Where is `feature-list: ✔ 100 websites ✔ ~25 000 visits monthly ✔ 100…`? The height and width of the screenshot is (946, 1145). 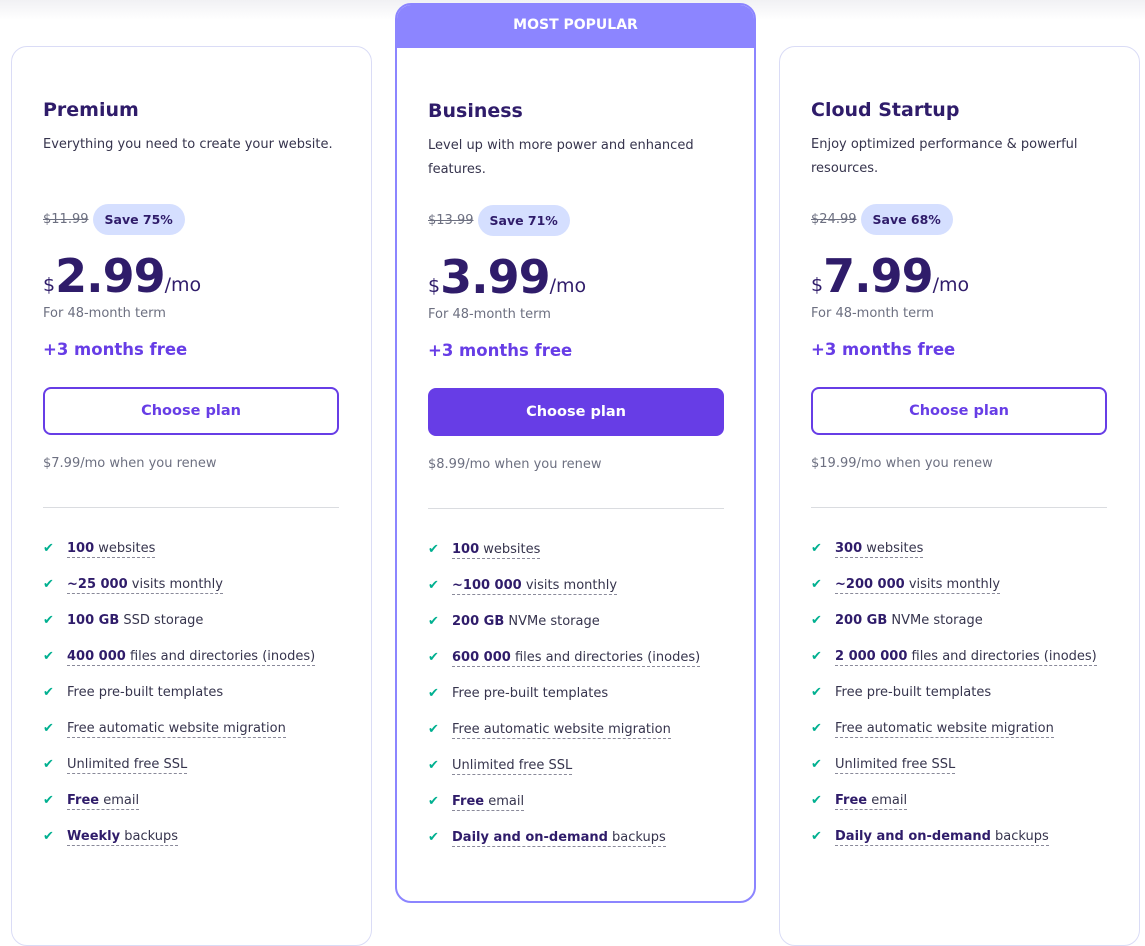 feature-list: ✔ 100 websites ✔ ~25 000 visits monthly ✔ 100… is located at coordinates (193, 703).